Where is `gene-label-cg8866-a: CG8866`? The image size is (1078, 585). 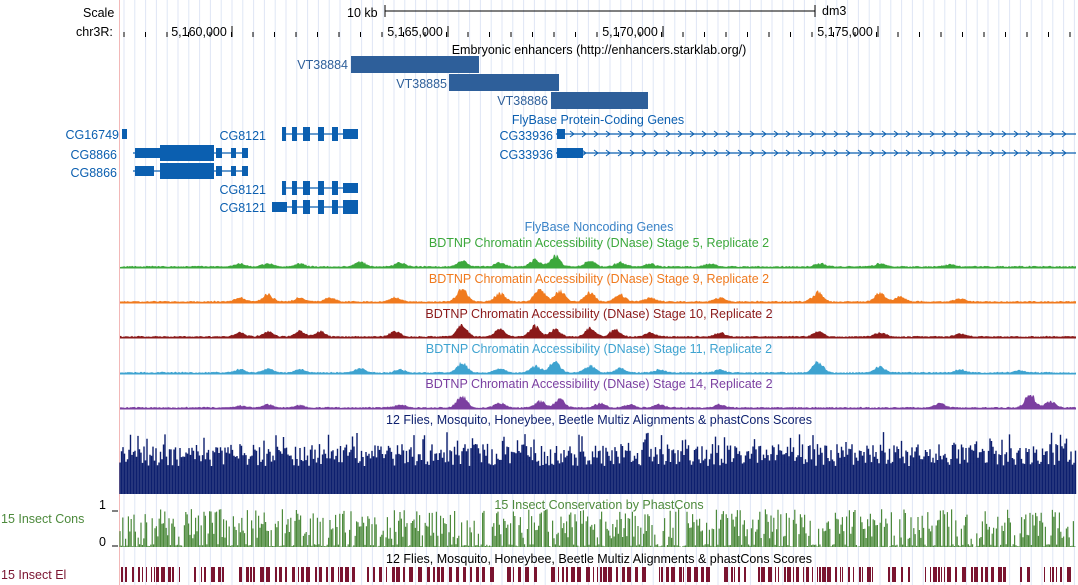 gene-label-cg8866-a: CG8866 is located at coordinates (93, 155).